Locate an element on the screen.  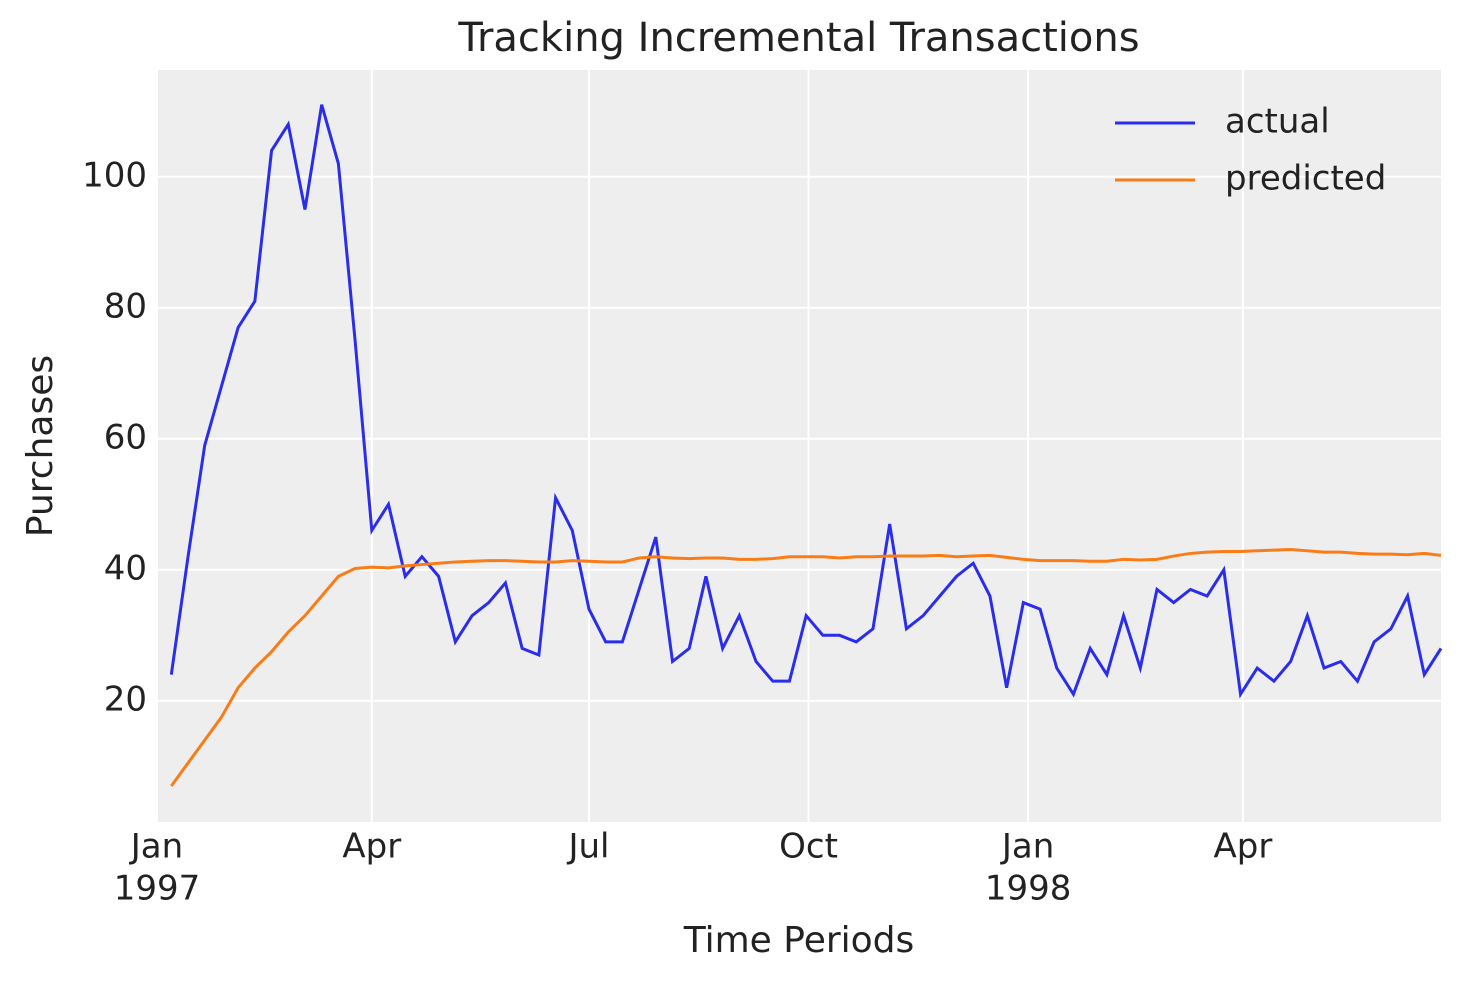
y-tick-label: 100 is located at coordinates (114, 175).